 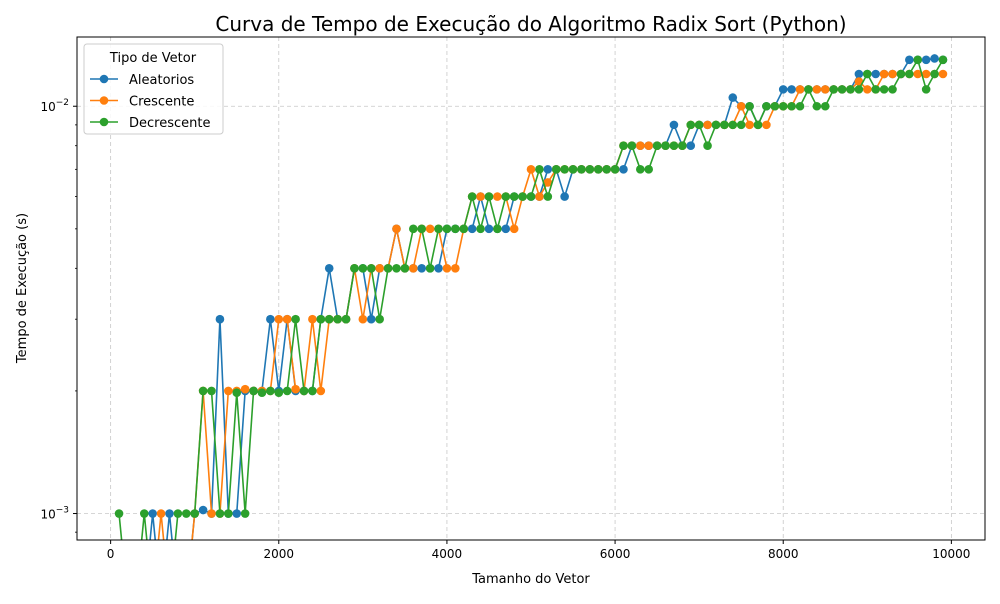 I want to click on x-tick-label: 10000, so click(x=951, y=554).